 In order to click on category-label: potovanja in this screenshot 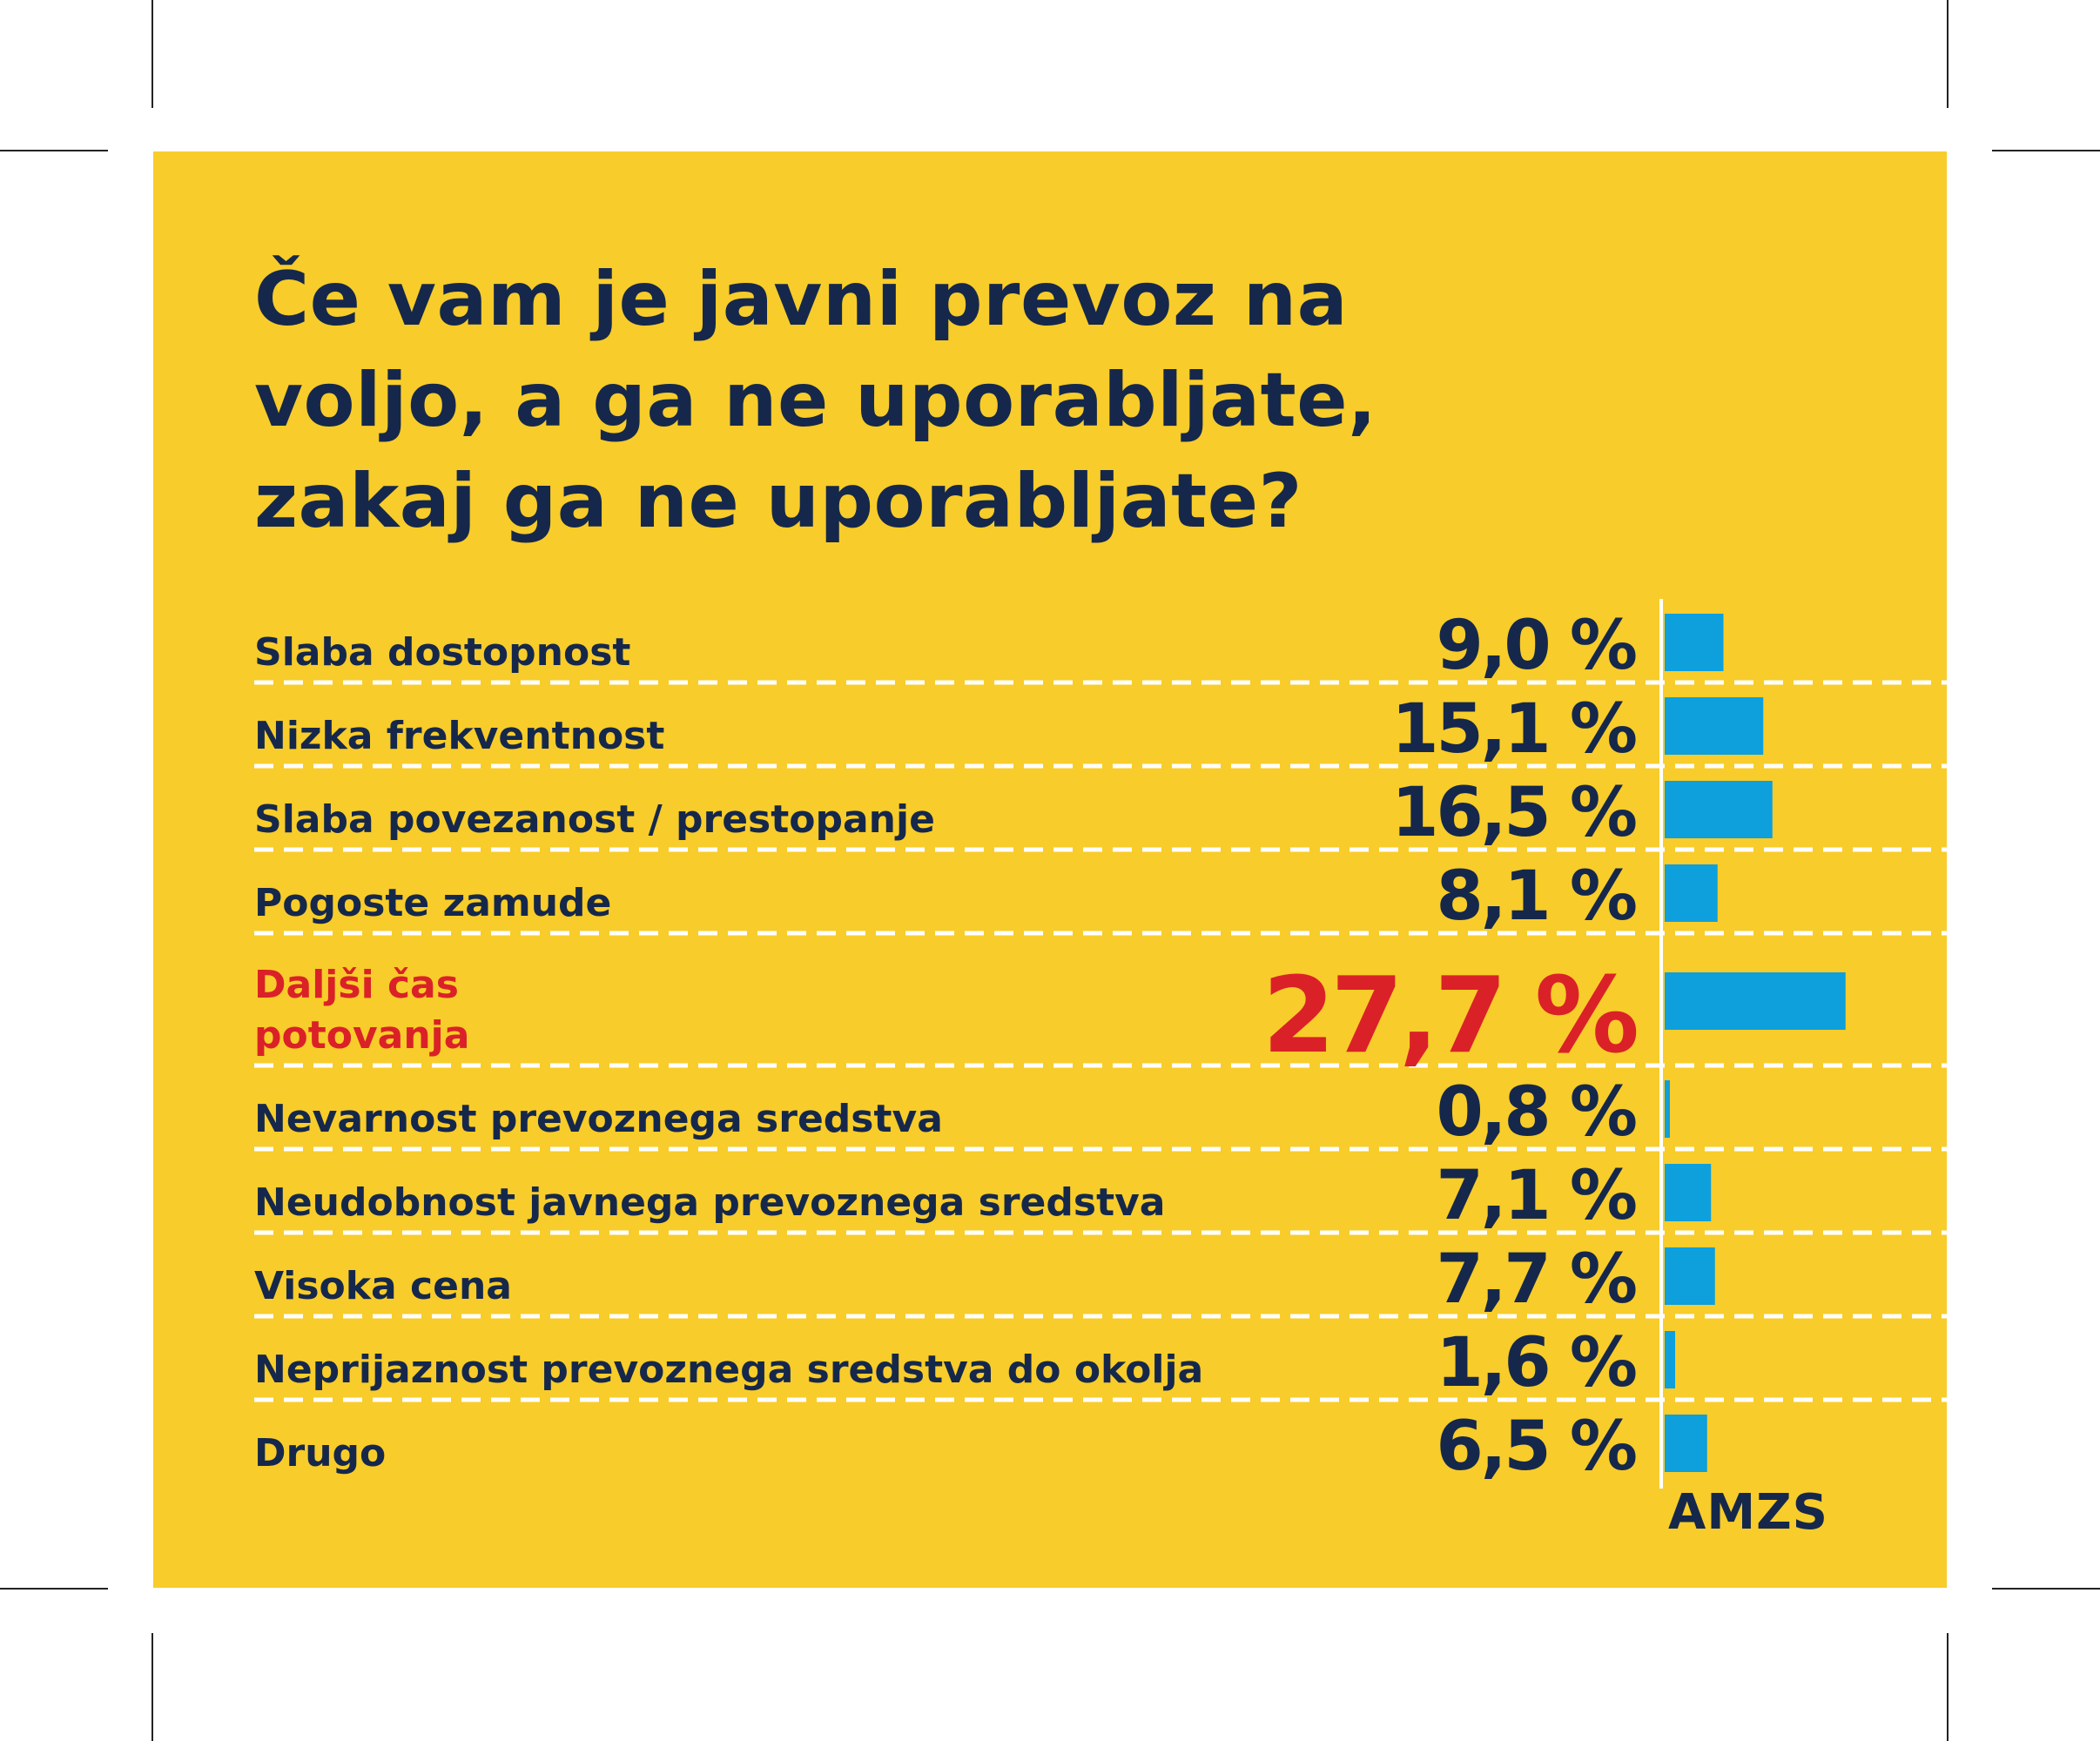, I will do `click(361, 1035)`.